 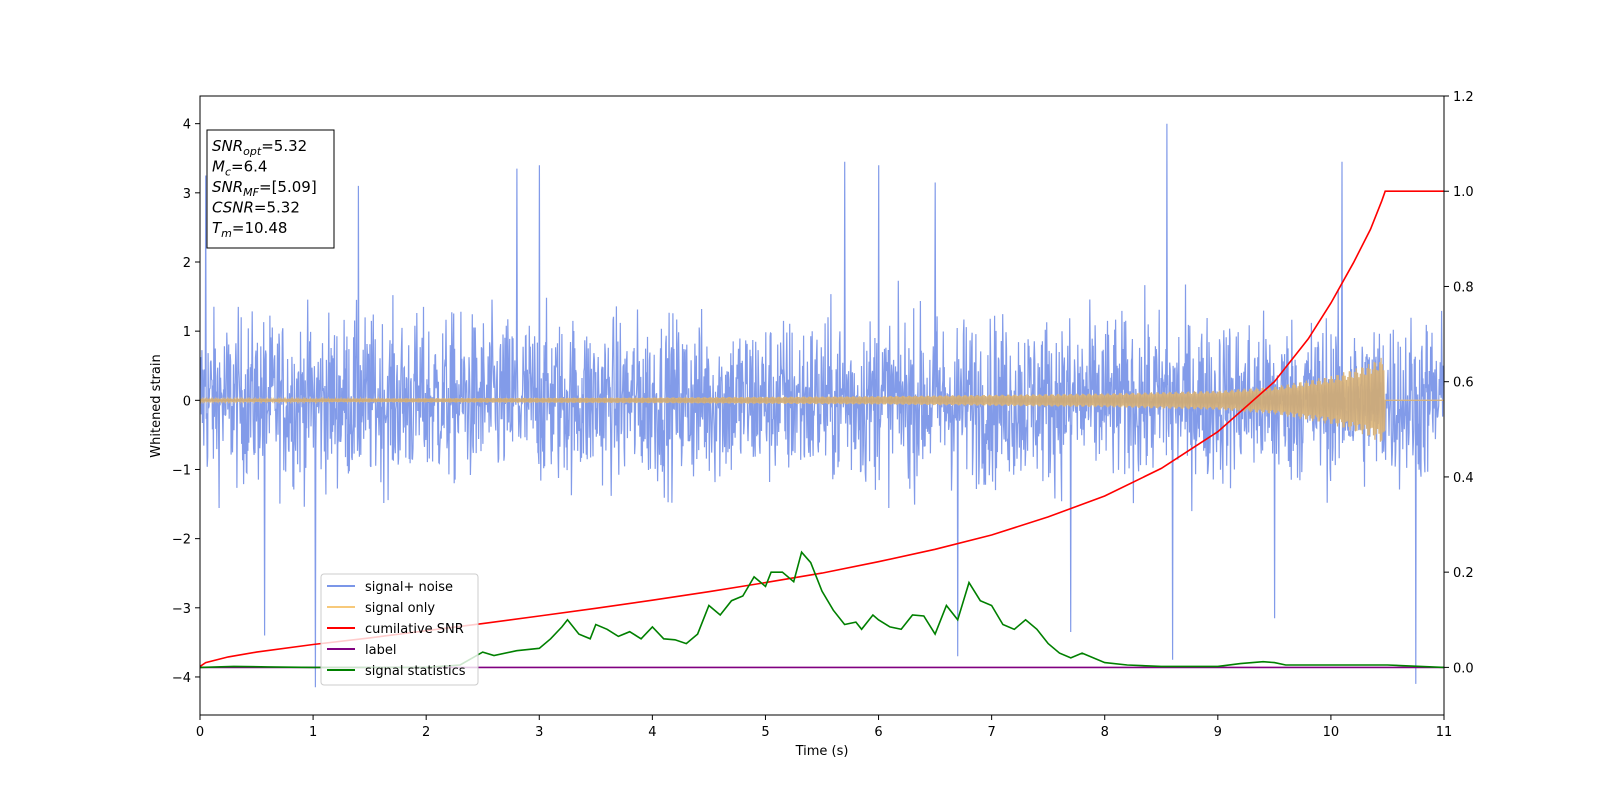 I want to click on annotation-symbol: M, so click(x=218, y=167).